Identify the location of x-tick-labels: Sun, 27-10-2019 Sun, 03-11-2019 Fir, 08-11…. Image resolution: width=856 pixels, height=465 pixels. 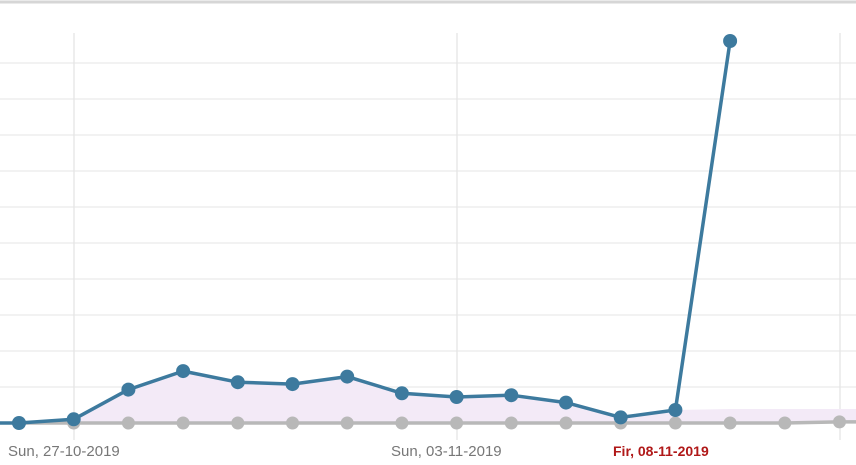
(358, 451).